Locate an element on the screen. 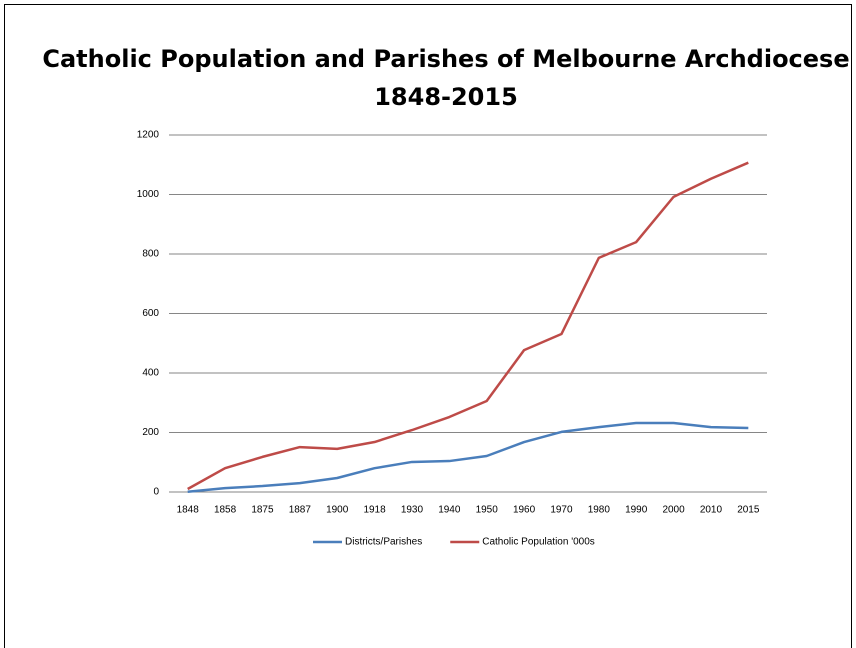 This screenshot has width=856, height=648. series-line is located at coordinates (468, 457).